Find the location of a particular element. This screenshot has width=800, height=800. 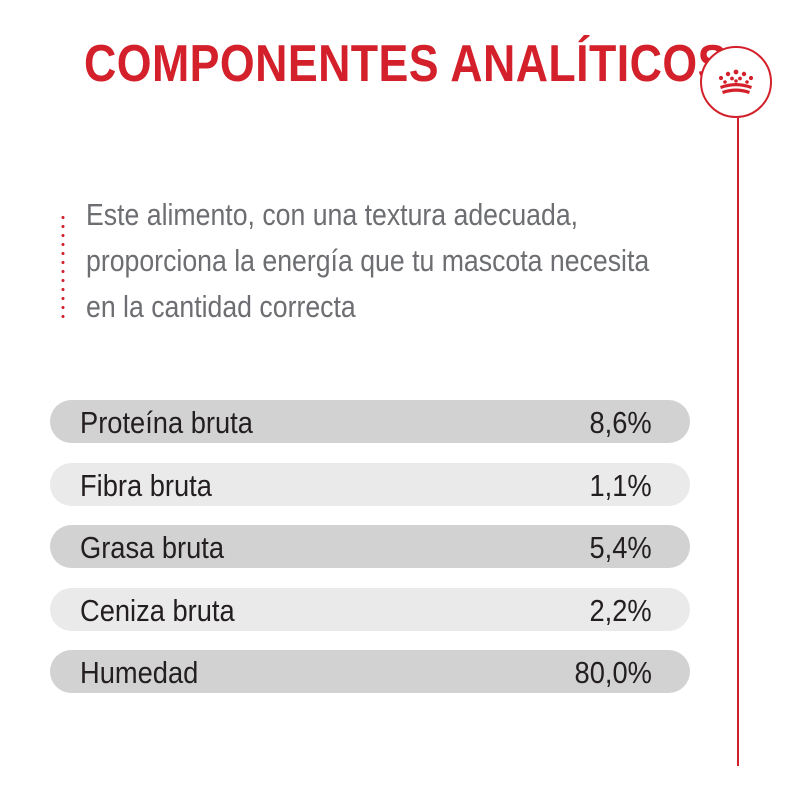

page-title: COMPONENTES ANALÍTICOS is located at coordinates (406, 64).